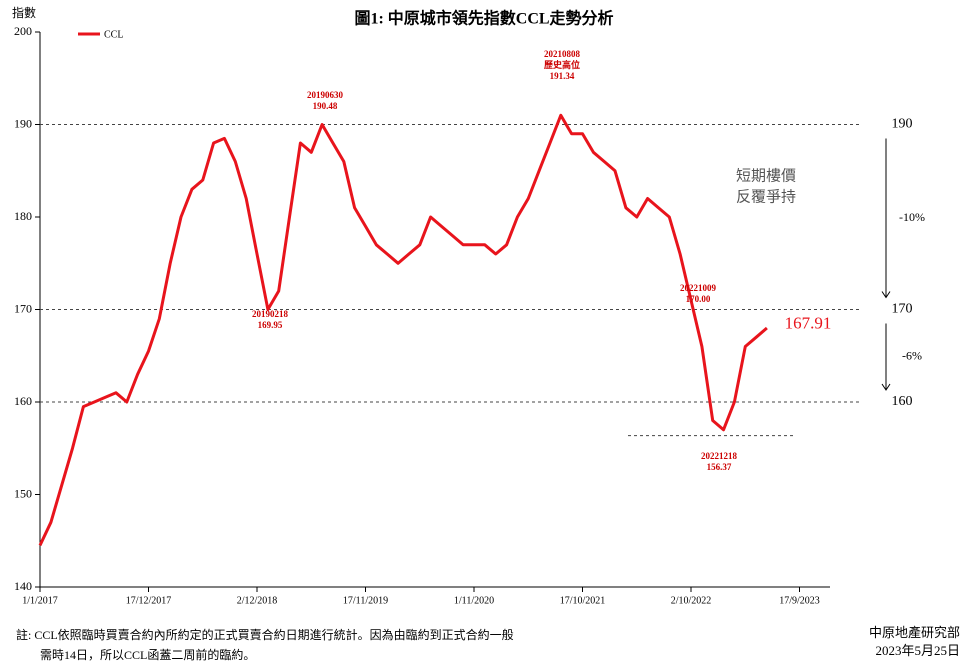  I want to click on x-tick-label: 1/11/2020, so click(474, 600).